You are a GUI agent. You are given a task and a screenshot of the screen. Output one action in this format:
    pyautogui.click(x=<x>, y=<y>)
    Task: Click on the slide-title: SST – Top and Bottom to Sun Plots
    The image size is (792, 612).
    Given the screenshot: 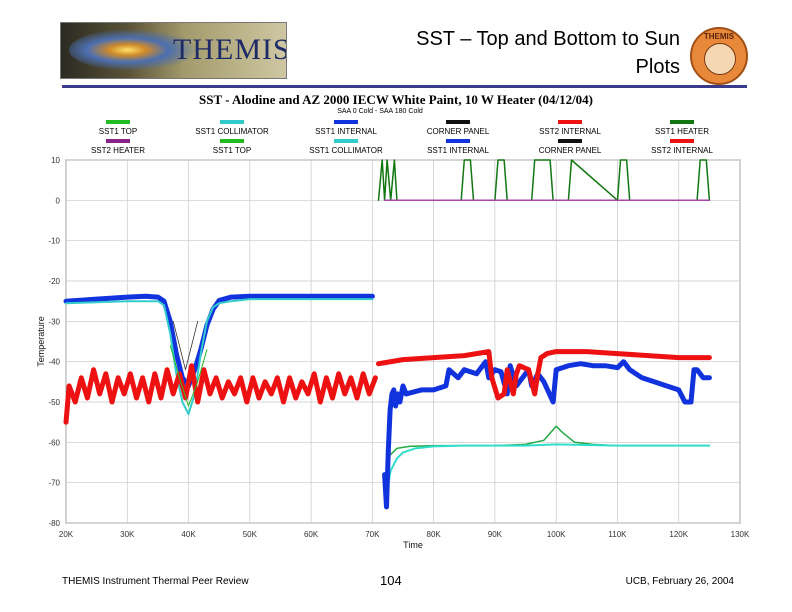 What is the action you would take?
    pyautogui.click(x=490, y=53)
    